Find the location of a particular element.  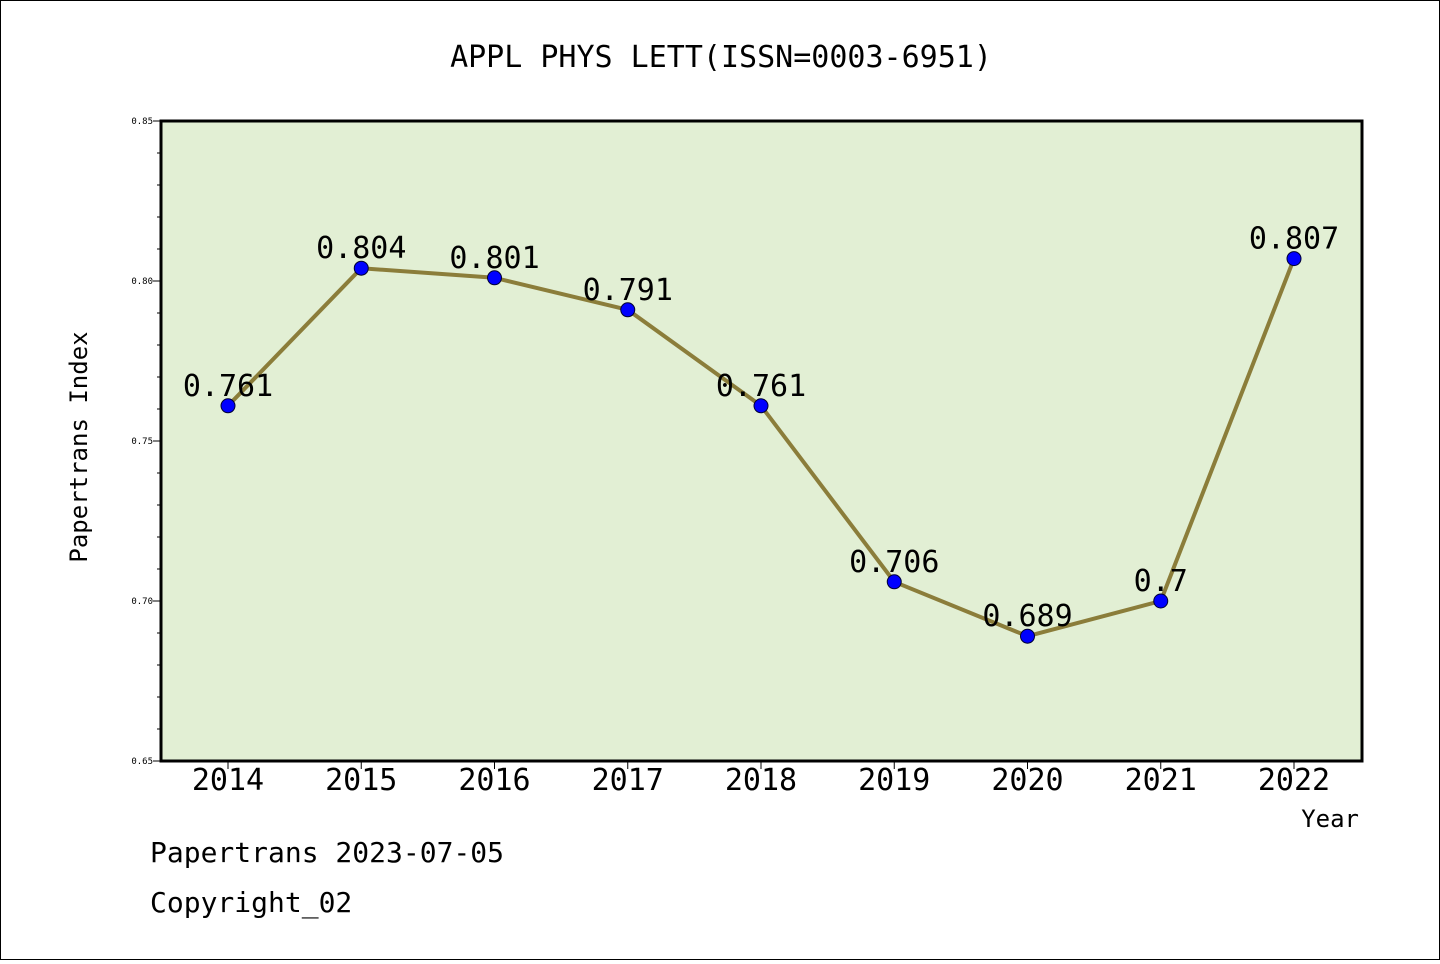

data-label: 0.804 is located at coordinates (361, 248).